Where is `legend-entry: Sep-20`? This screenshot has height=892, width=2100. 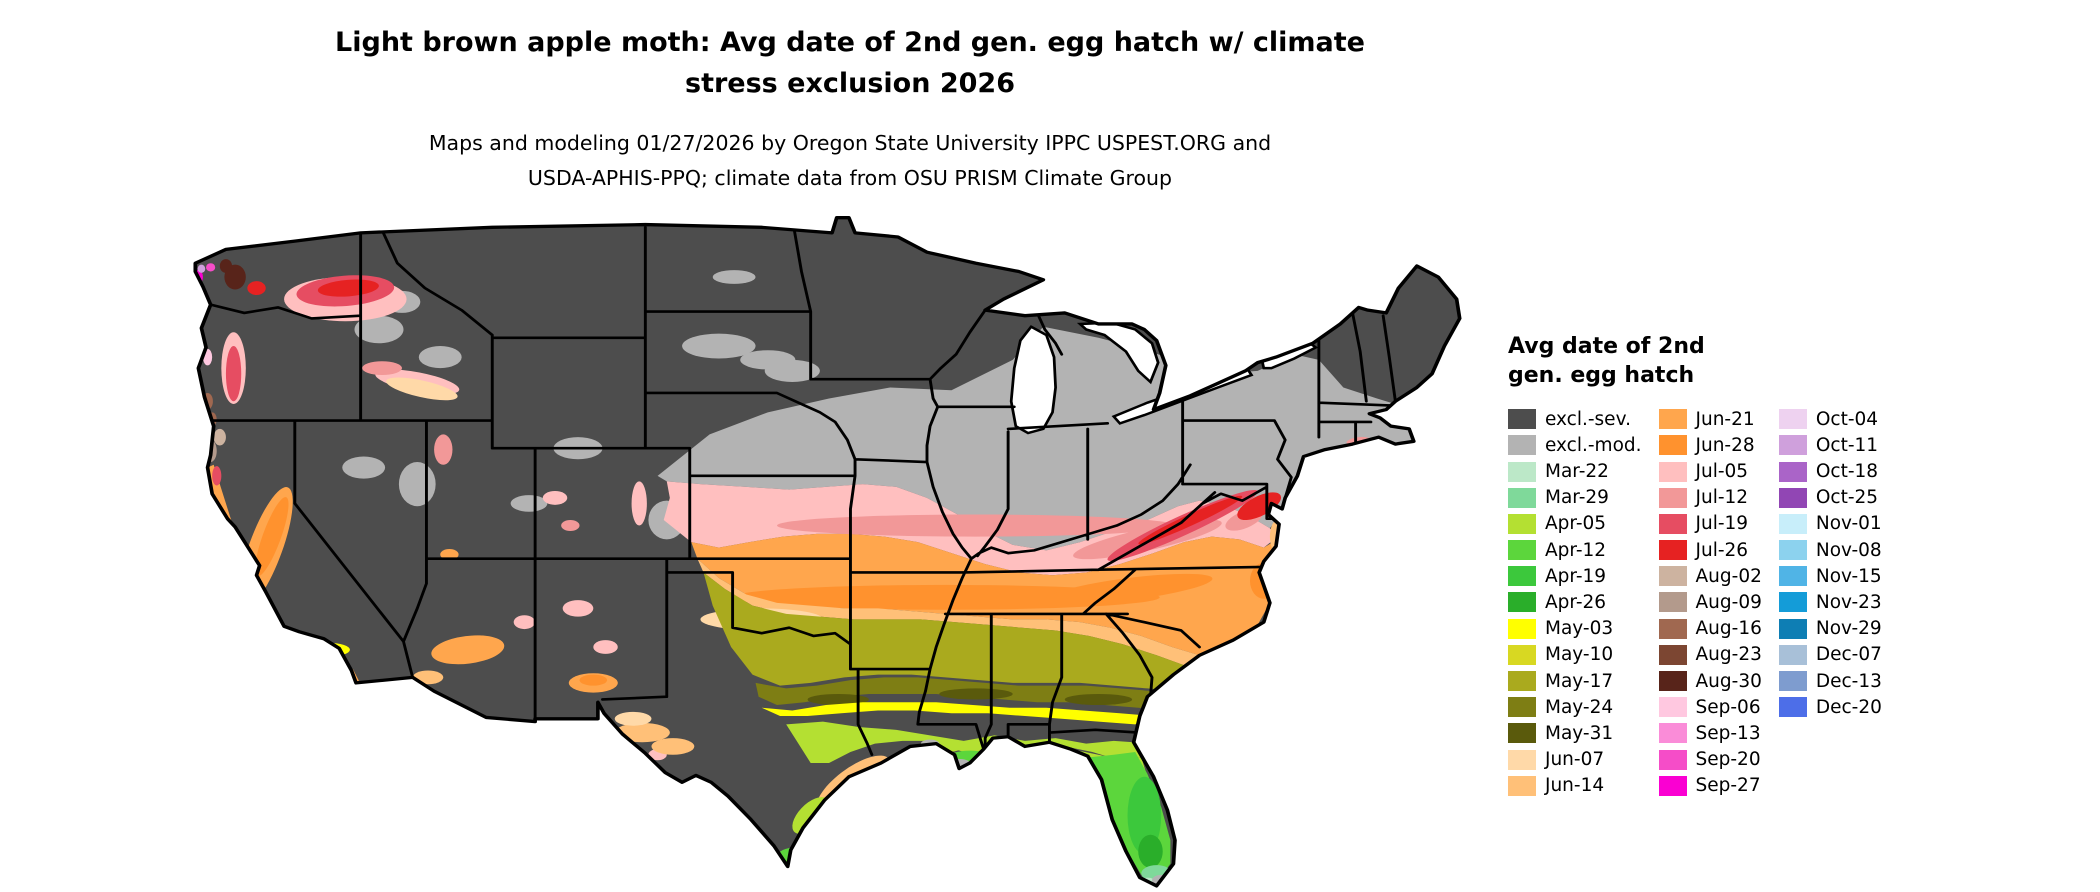 legend-entry: Sep-20 is located at coordinates (1710, 760).